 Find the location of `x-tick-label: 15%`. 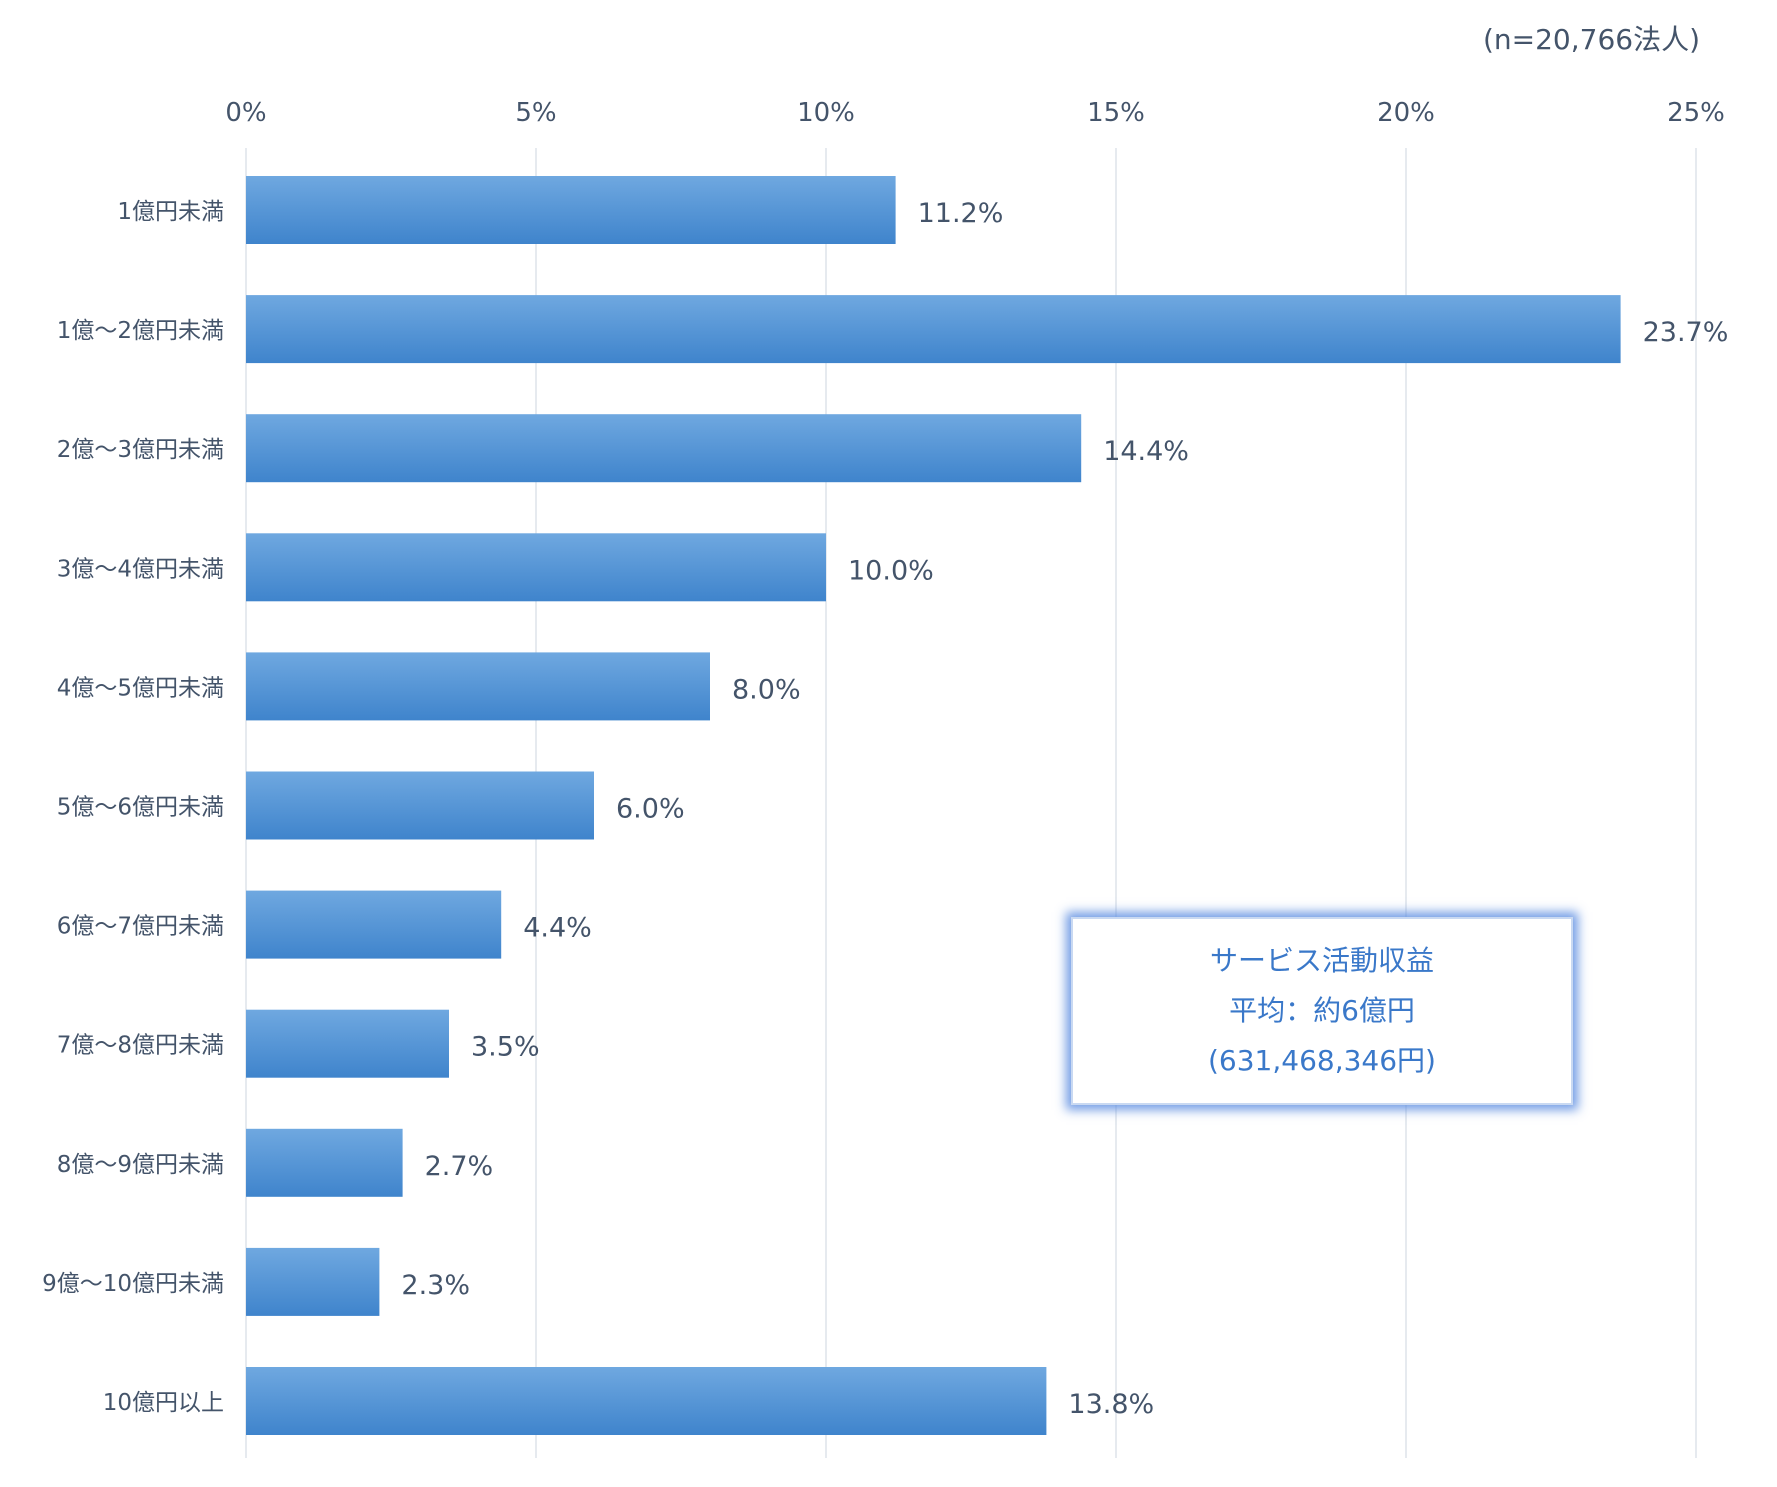

x-tick-label: 15% is located at coordinates (1116, 113).